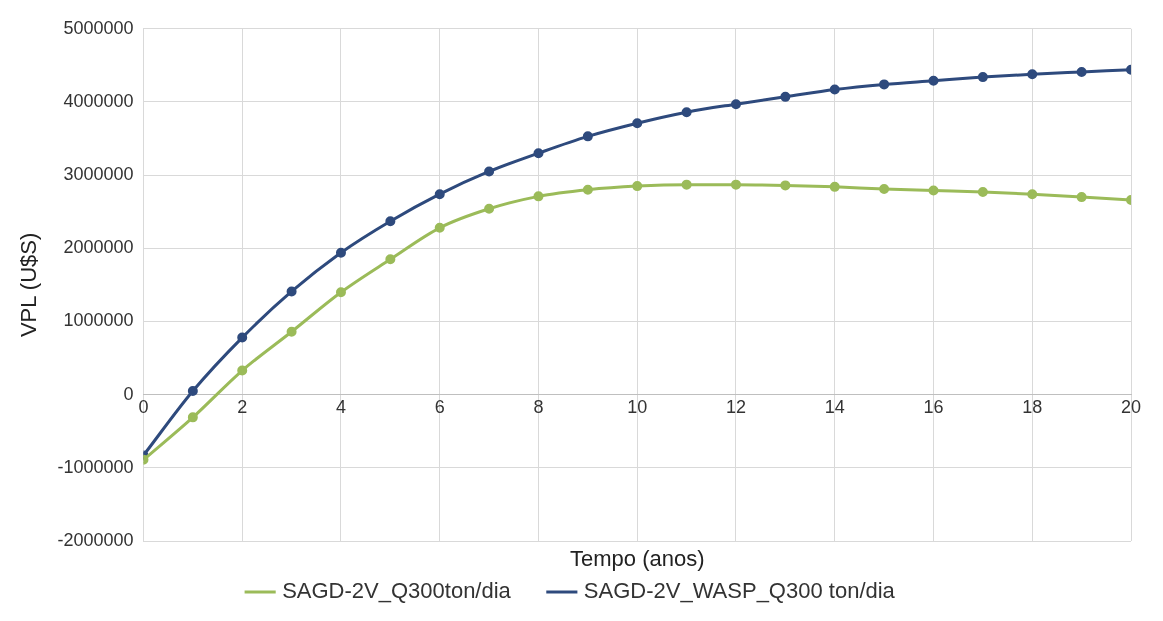  I want to click on y-tick-label: -2000000, so click(95, 539).